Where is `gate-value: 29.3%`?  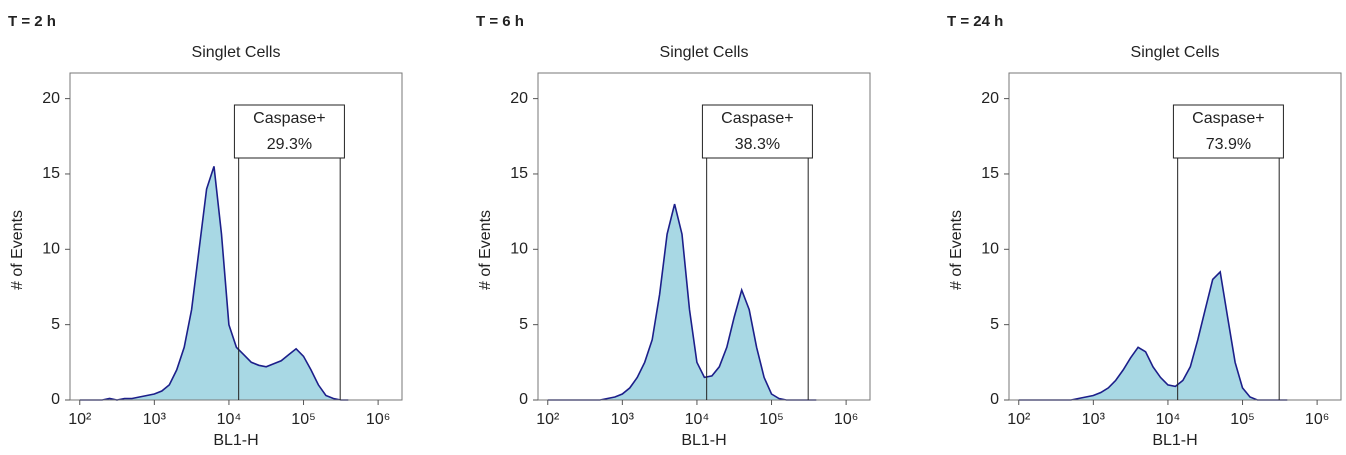 gate-value: 29.3% is located at coordinates (289, 144).